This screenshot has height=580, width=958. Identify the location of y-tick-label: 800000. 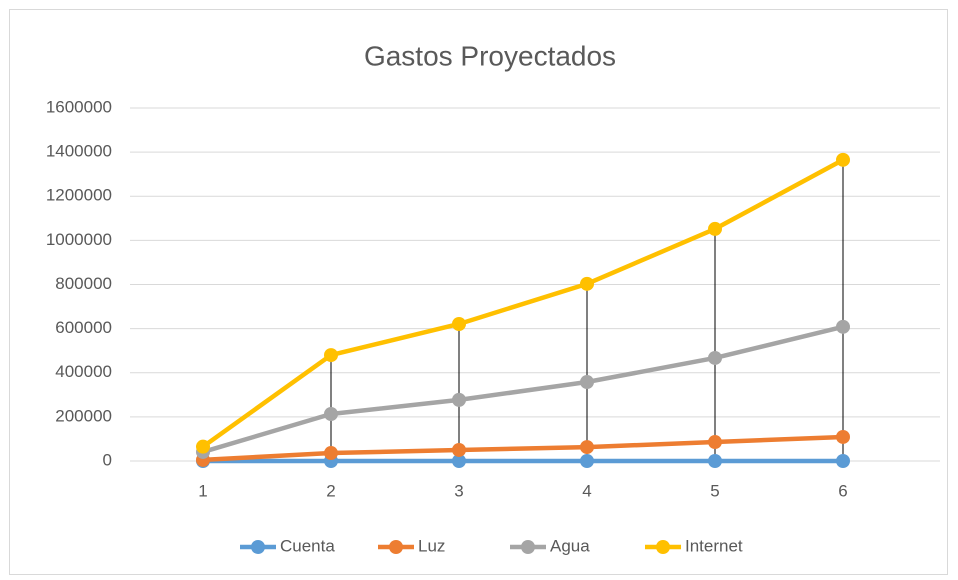
(83, 283).